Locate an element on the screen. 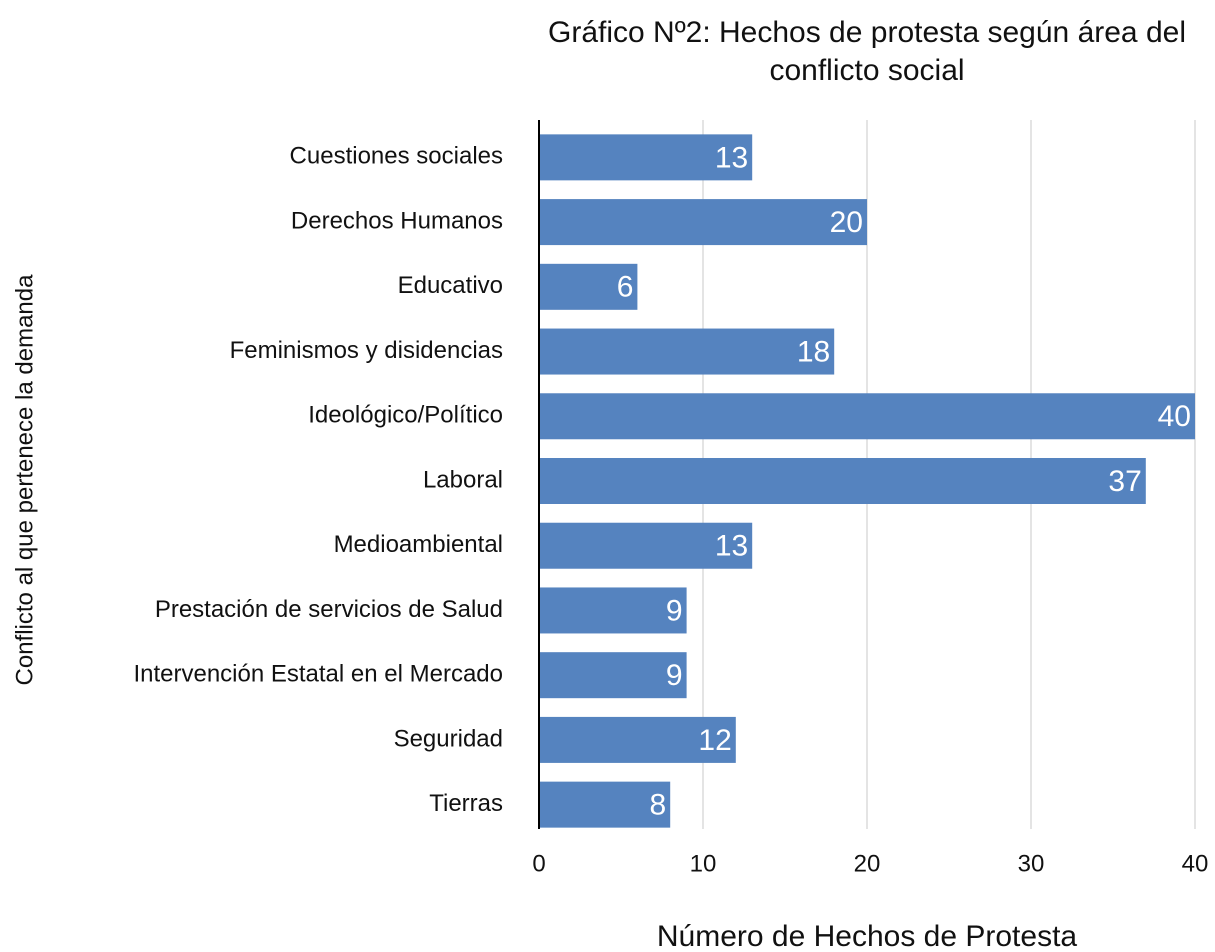 The width and height of the screenshot is (1215, 952). y-tick-label: Feminismos y disidencias is located at coordinates (366, 350).